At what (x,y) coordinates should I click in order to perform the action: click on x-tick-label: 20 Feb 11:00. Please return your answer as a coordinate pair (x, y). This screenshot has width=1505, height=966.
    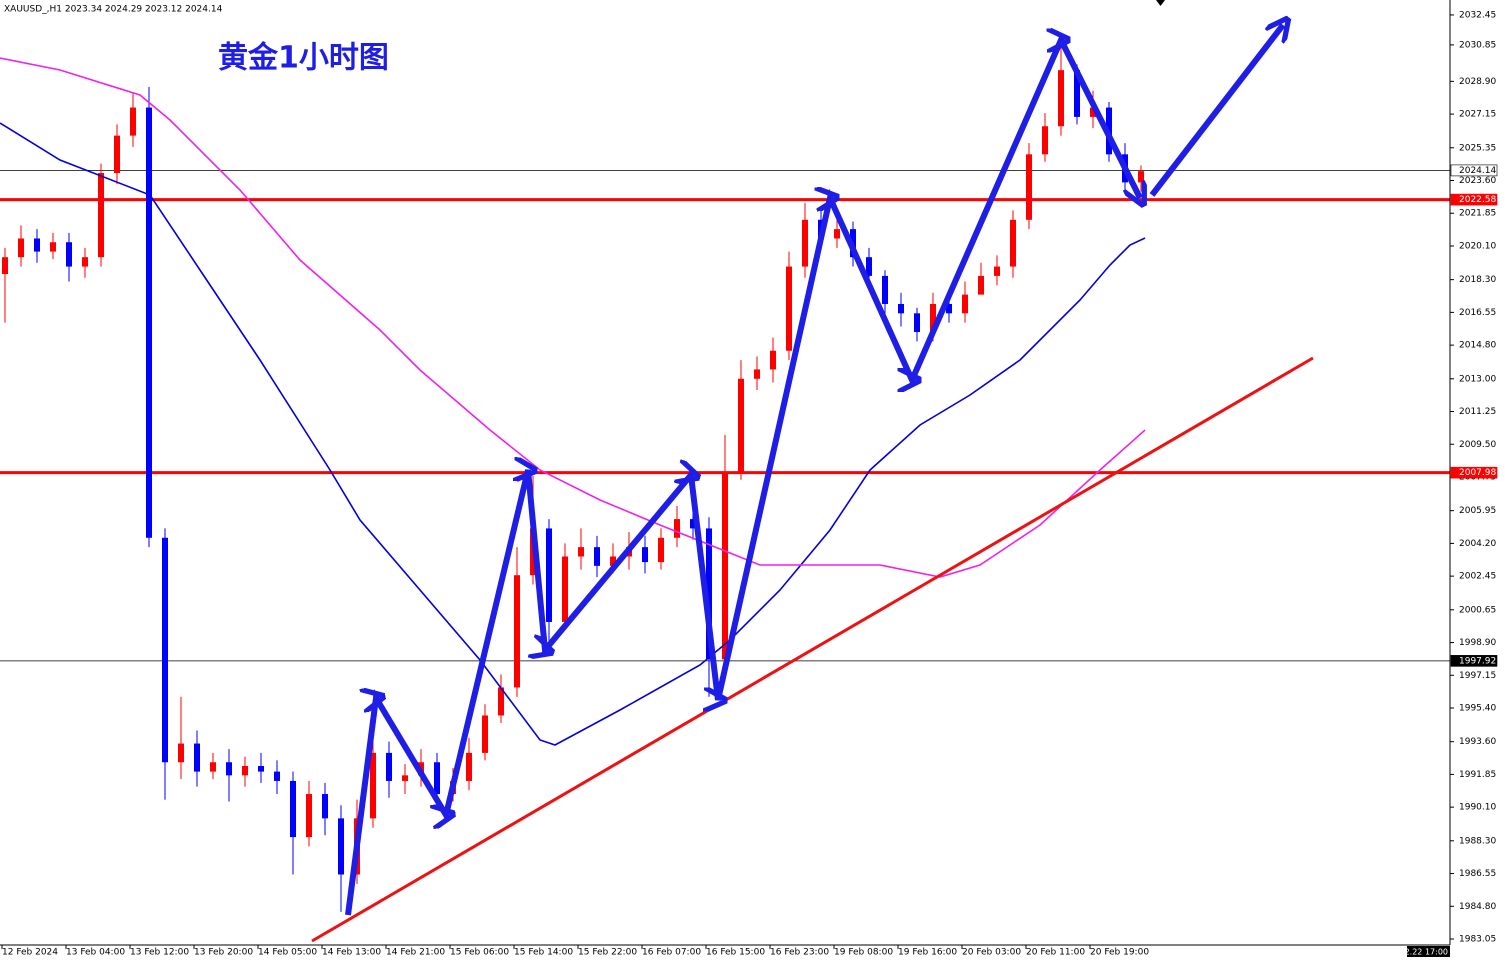
    Looking at the image, I should click on (1055, 953).